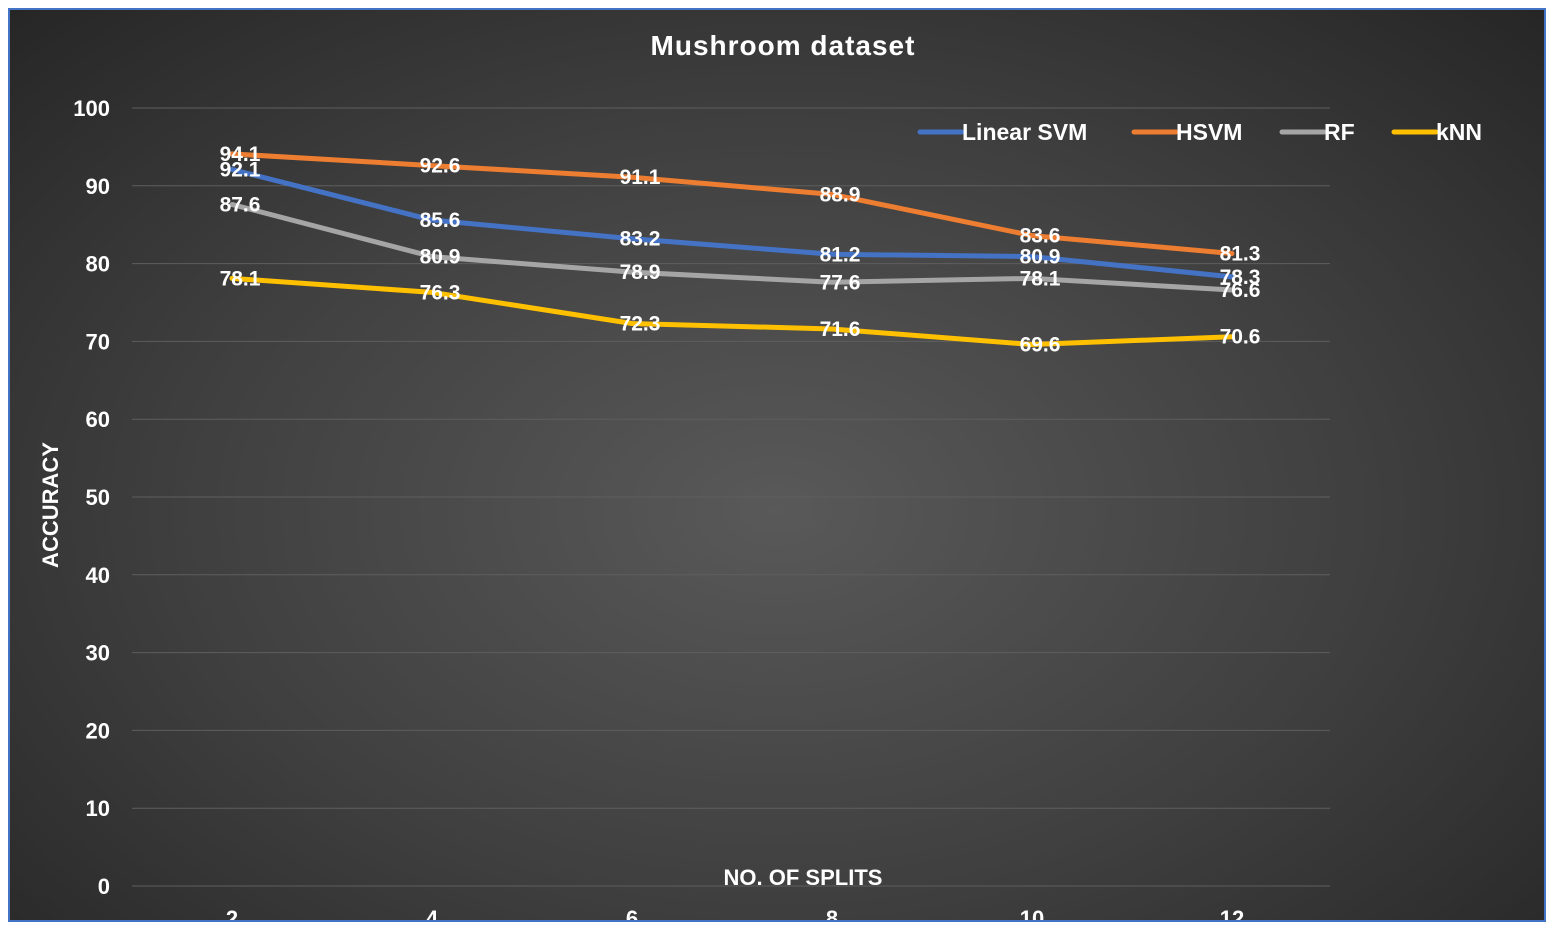  What do you see at coordinates (1032, 914) in the screenshot?
I see `x-tick-label: 10` at bounding box center [1032, 914].